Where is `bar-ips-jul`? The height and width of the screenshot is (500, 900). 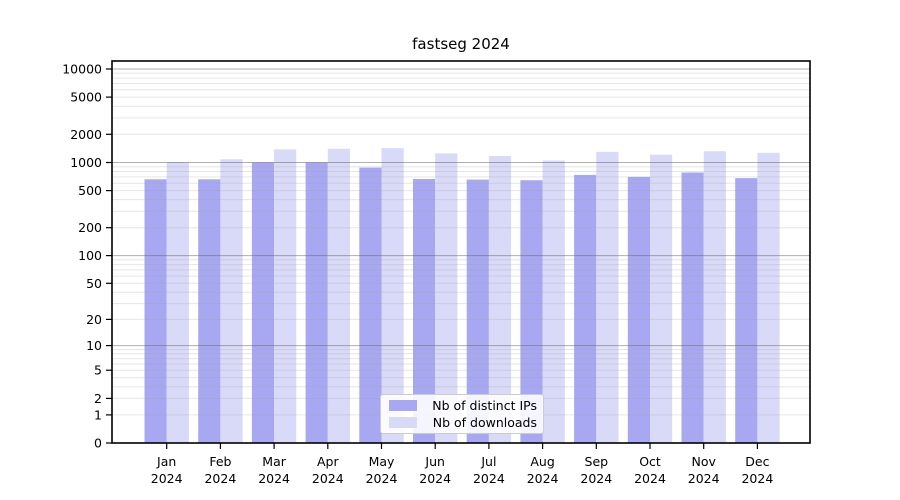 bar-ips-jul is located at coordinates (477, 311).